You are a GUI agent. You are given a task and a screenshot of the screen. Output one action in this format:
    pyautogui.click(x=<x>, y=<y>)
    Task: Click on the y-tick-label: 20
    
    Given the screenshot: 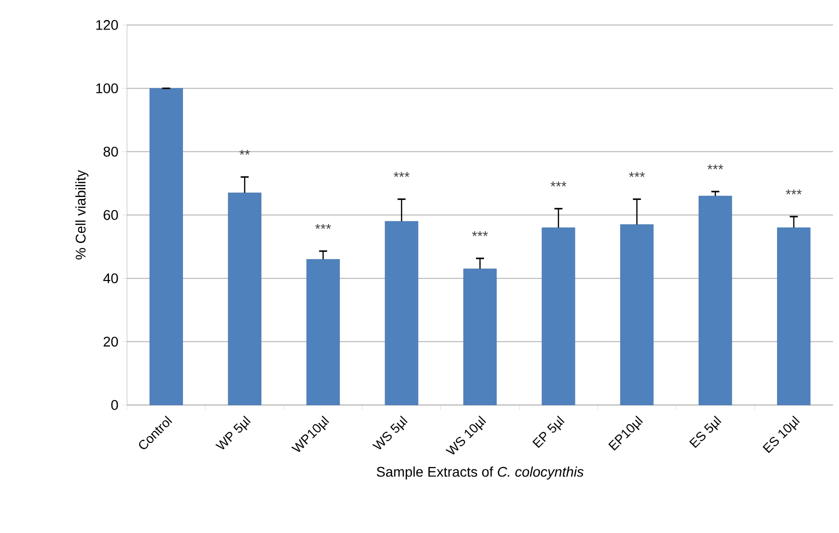 What is the action you would take?
    pyautogui.click(x=111, y=341)
    